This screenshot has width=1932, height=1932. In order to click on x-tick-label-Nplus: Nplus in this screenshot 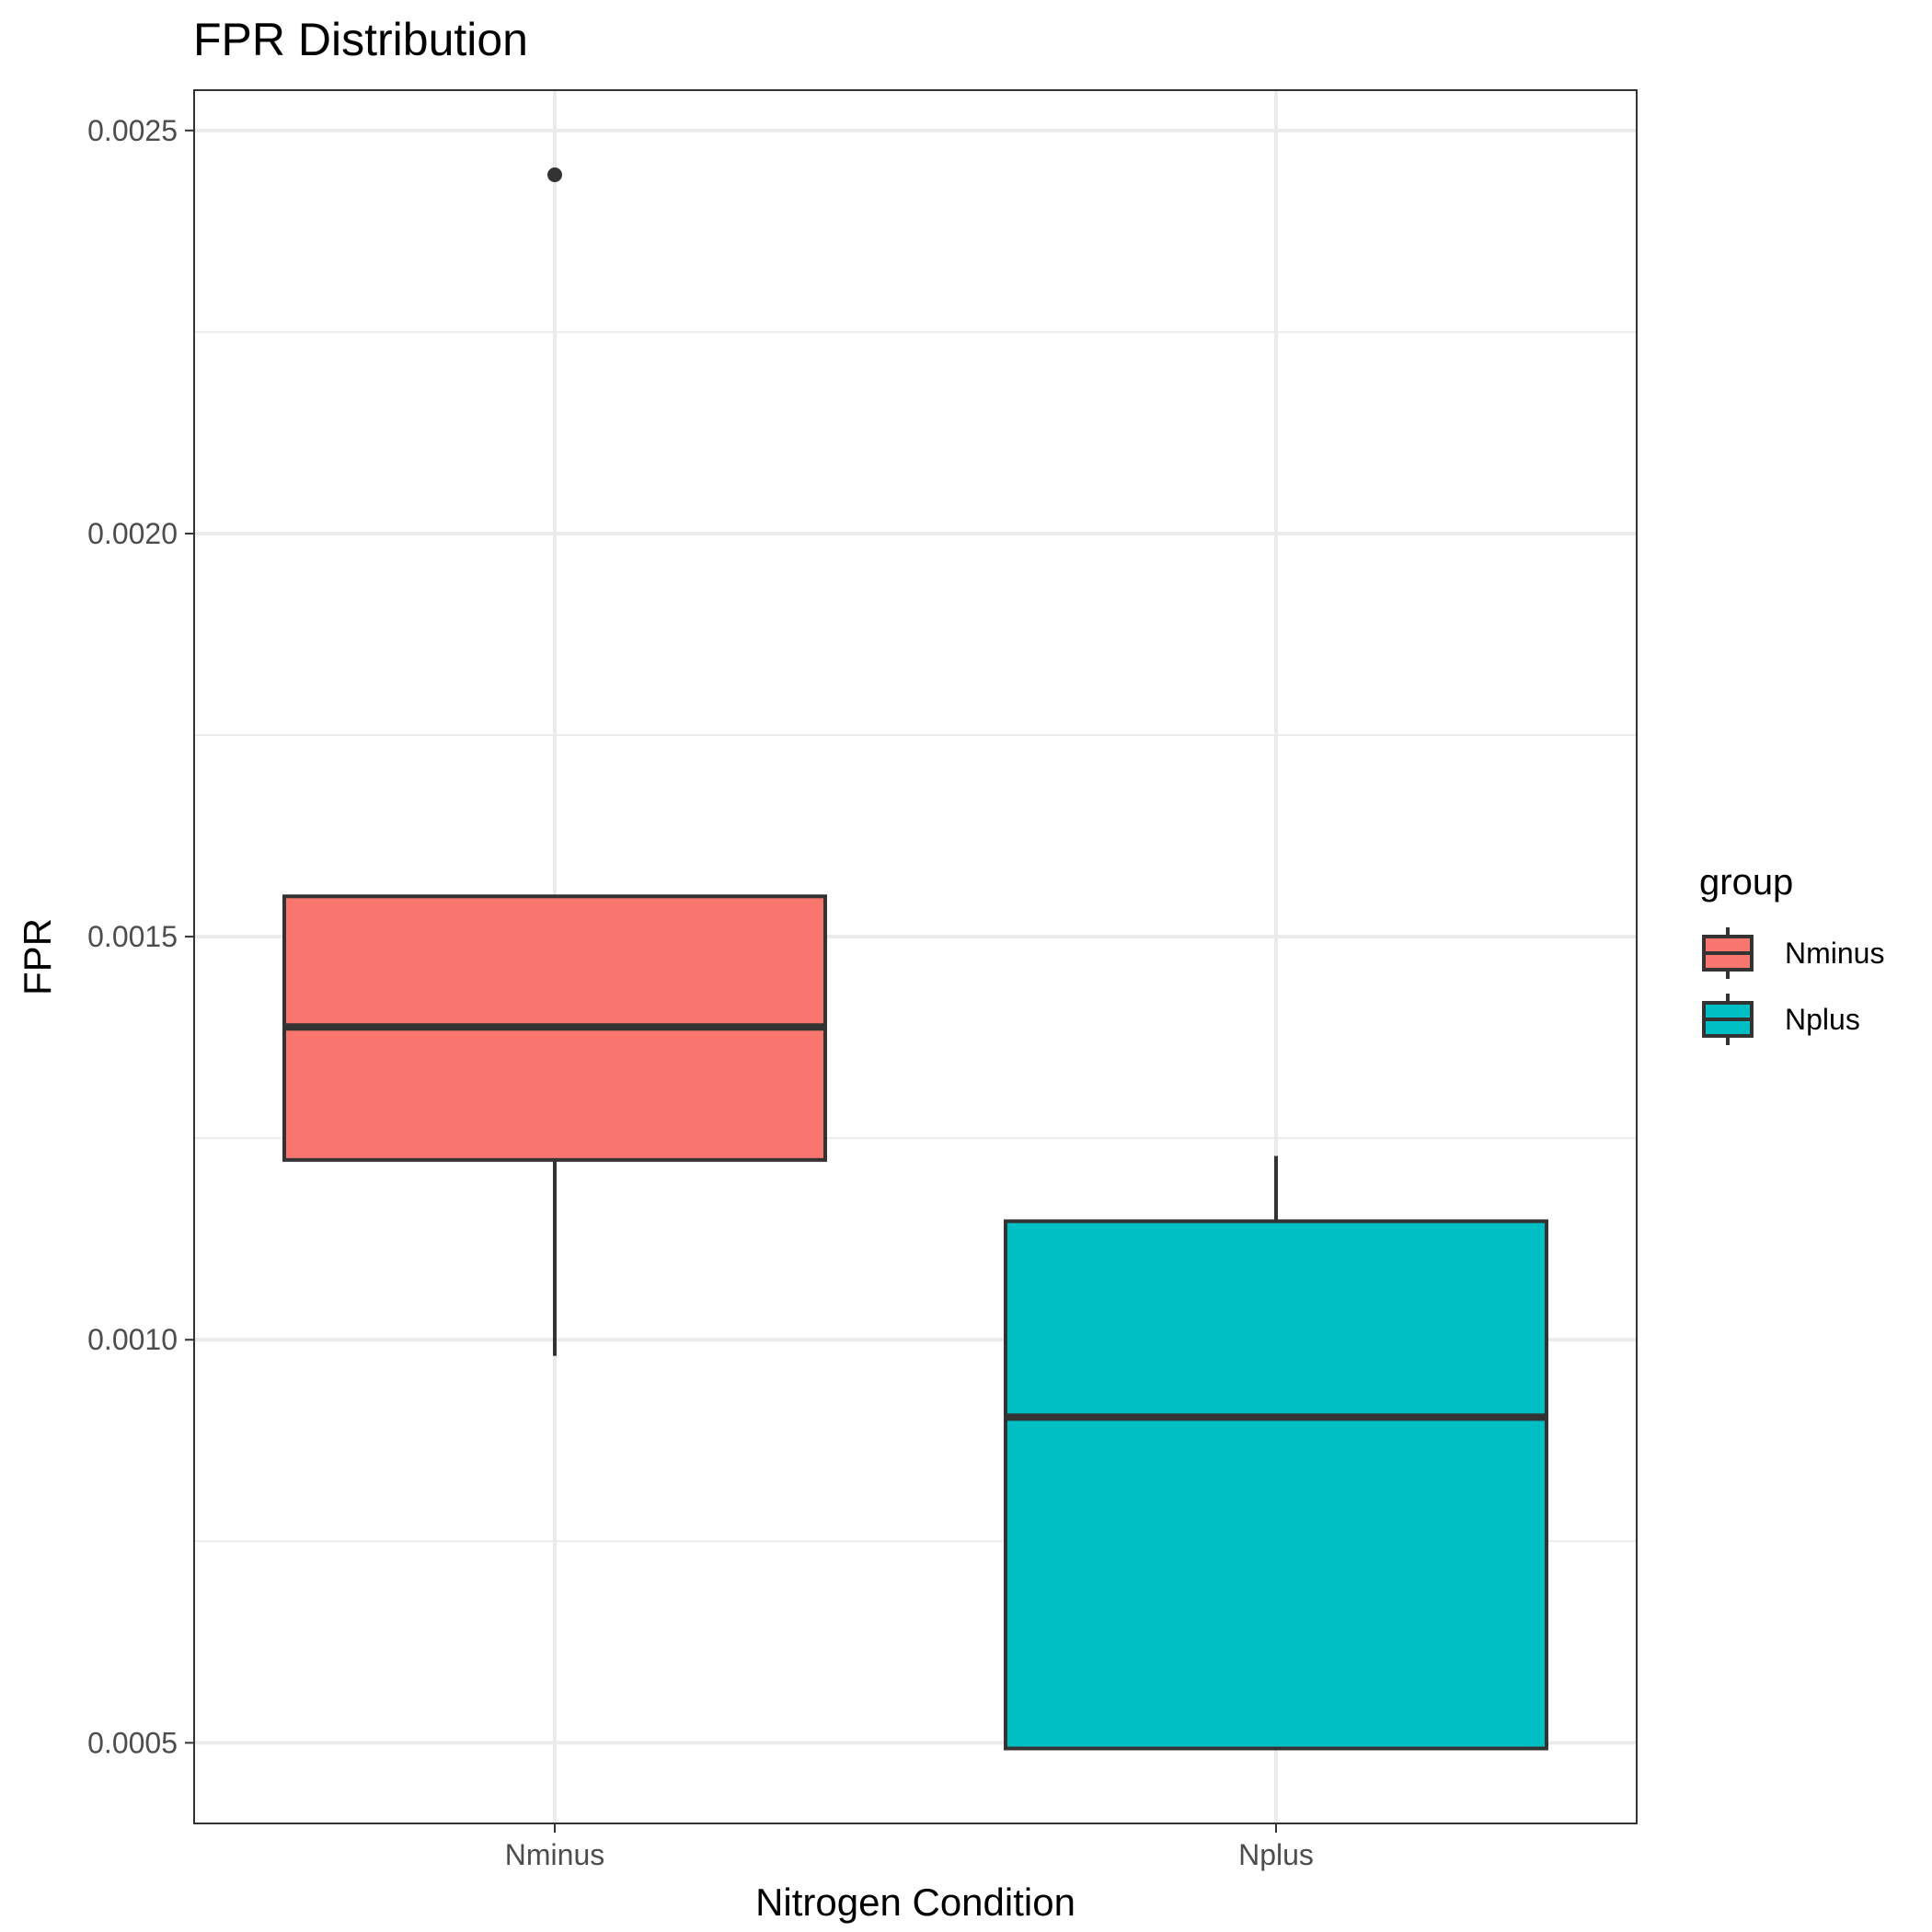, I will do `click(1276, 1854)`.